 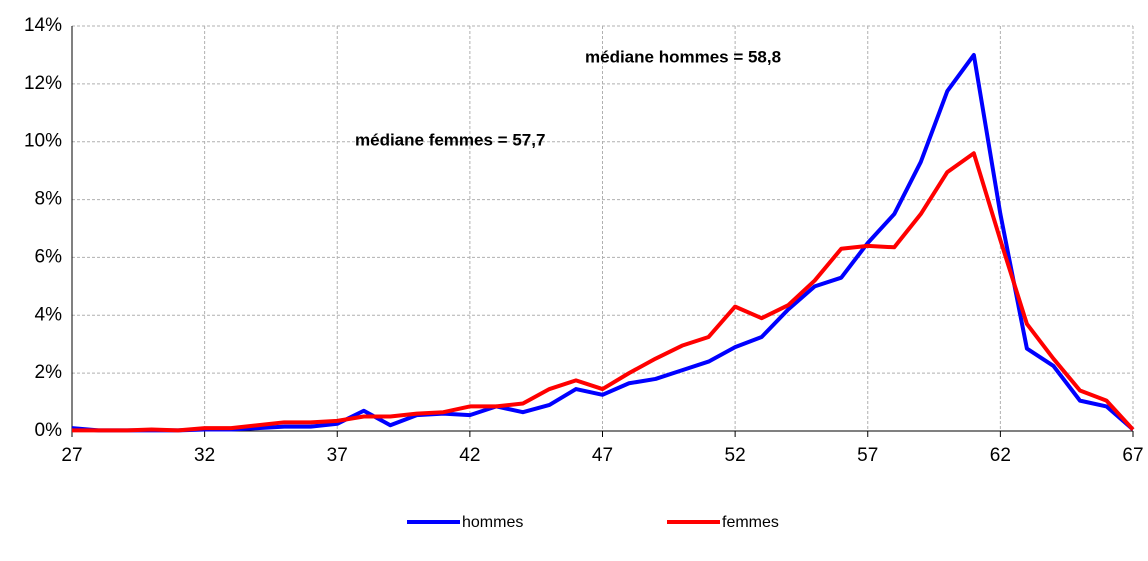 What do you see at coordinates (492, 522) in the screenshot?
I see `legend-label: hommes` at bounding box center [492, 522].